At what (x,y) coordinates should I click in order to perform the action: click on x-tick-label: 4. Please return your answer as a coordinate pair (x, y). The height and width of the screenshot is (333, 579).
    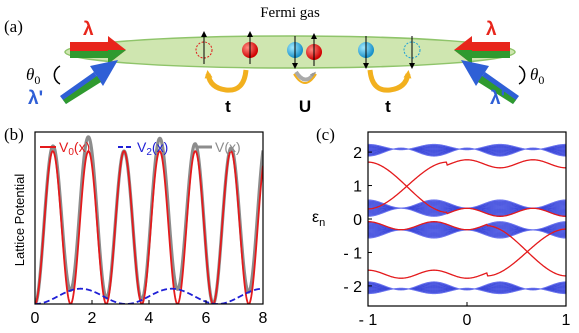
    Looking at the image, I should click on (149, 318).